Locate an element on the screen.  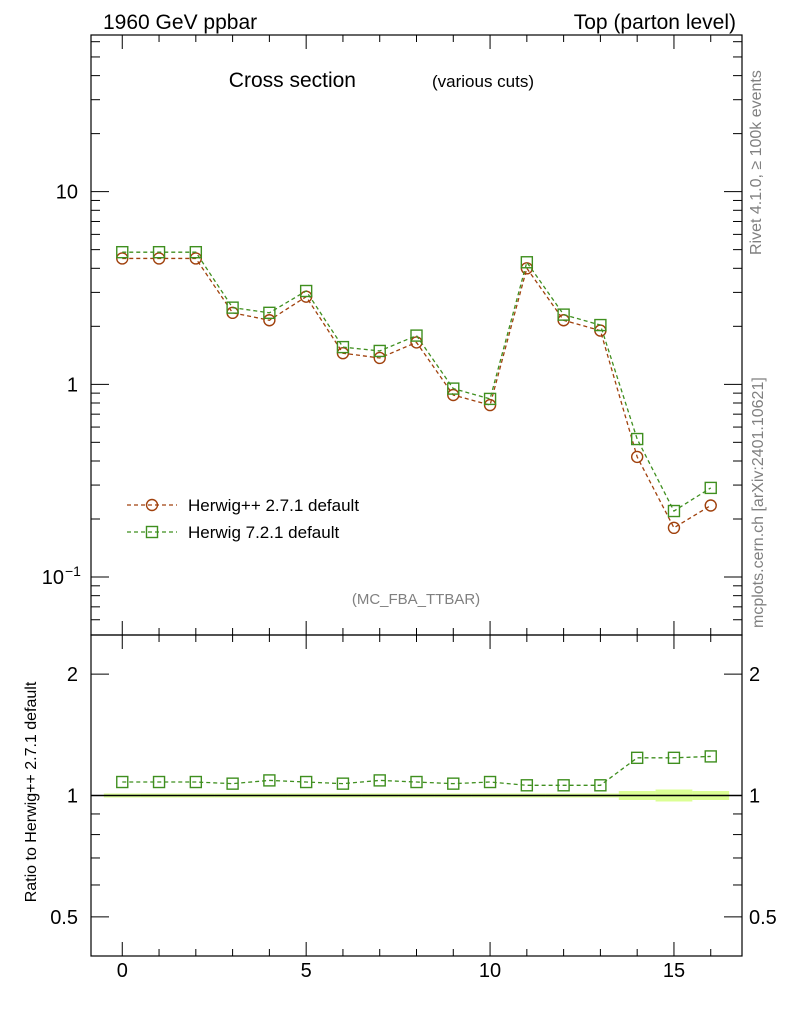
x-tick-label: 15 is located at coordinates (674, 971).